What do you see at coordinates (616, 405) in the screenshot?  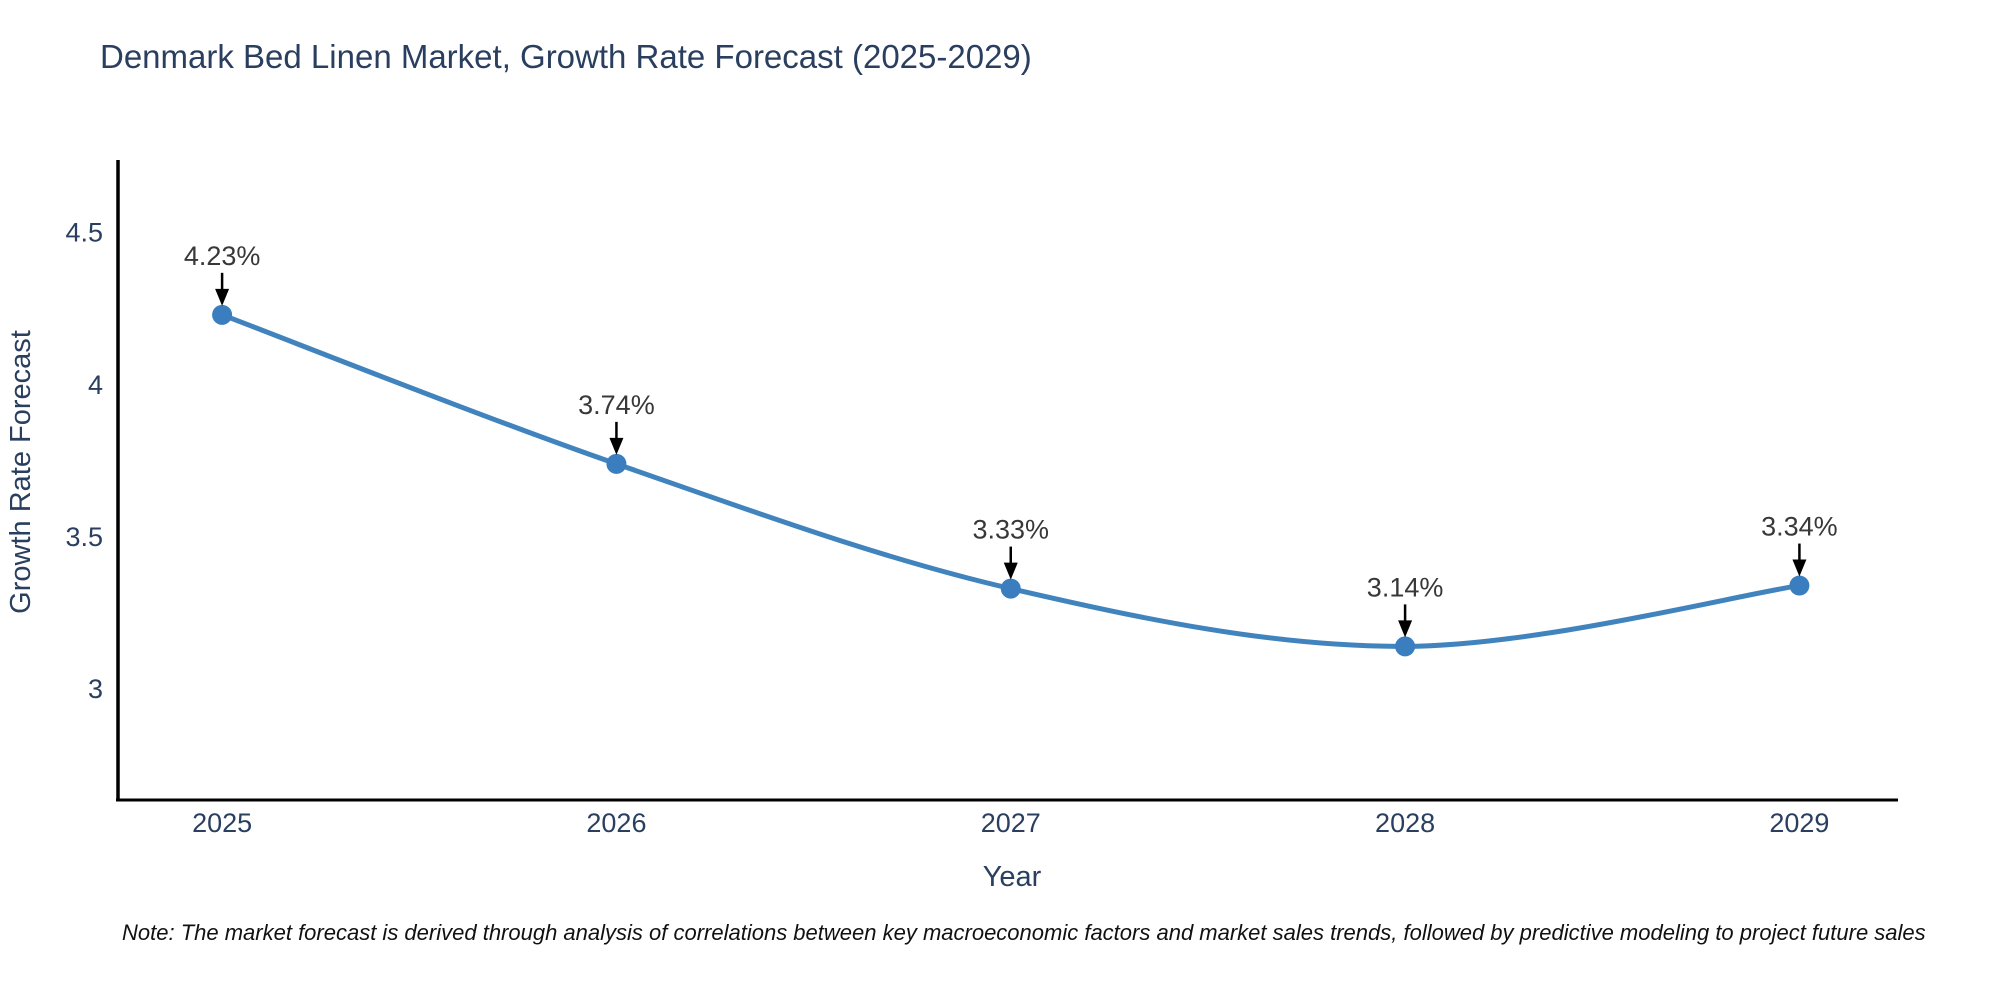 I see `annotation-label: 3.74%` at bounding box center [616, 405].